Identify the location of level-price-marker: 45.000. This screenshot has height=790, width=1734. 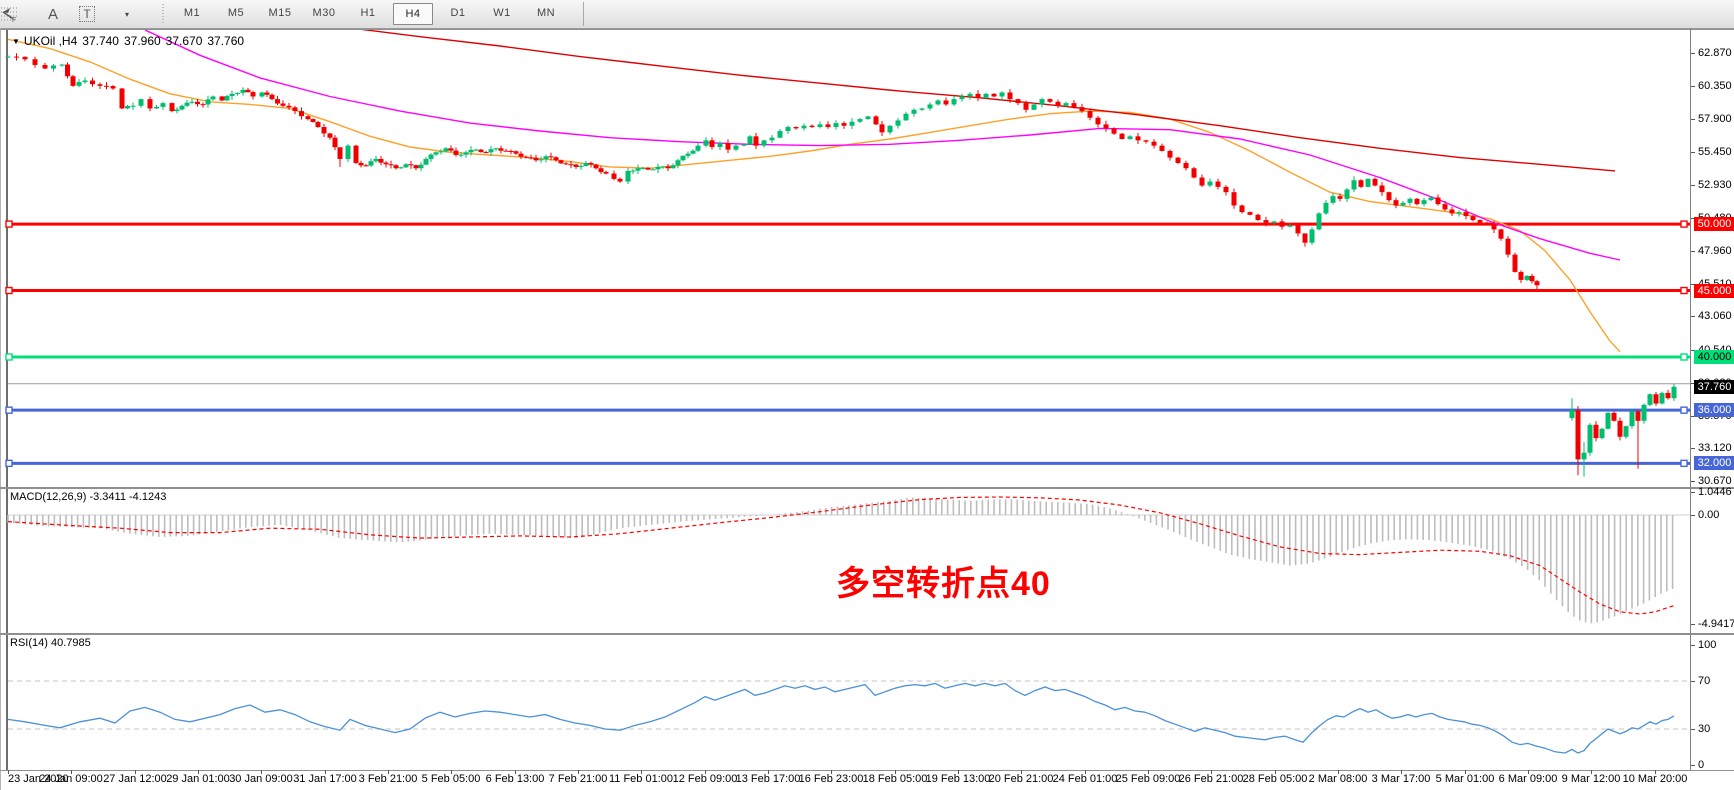
(1714, 290).